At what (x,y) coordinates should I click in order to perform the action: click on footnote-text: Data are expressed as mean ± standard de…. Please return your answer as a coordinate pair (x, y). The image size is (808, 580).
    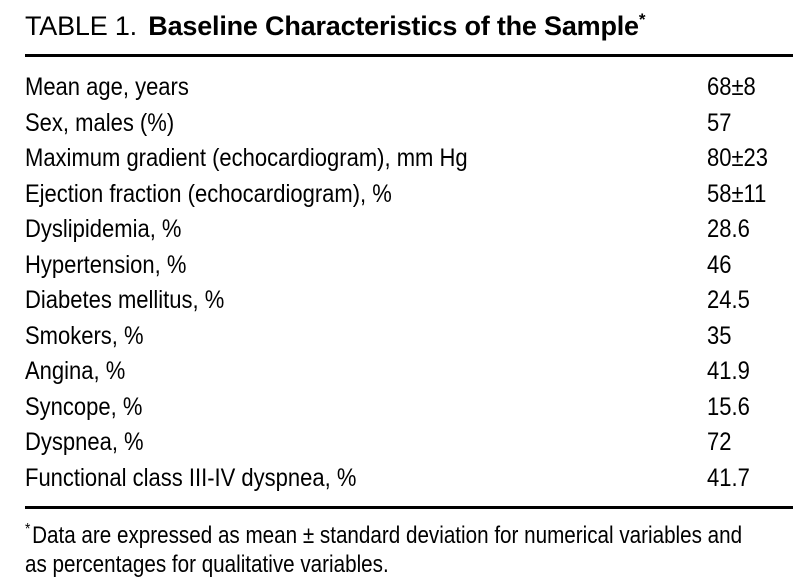
    Looking at the image, I should click on (387, 535).